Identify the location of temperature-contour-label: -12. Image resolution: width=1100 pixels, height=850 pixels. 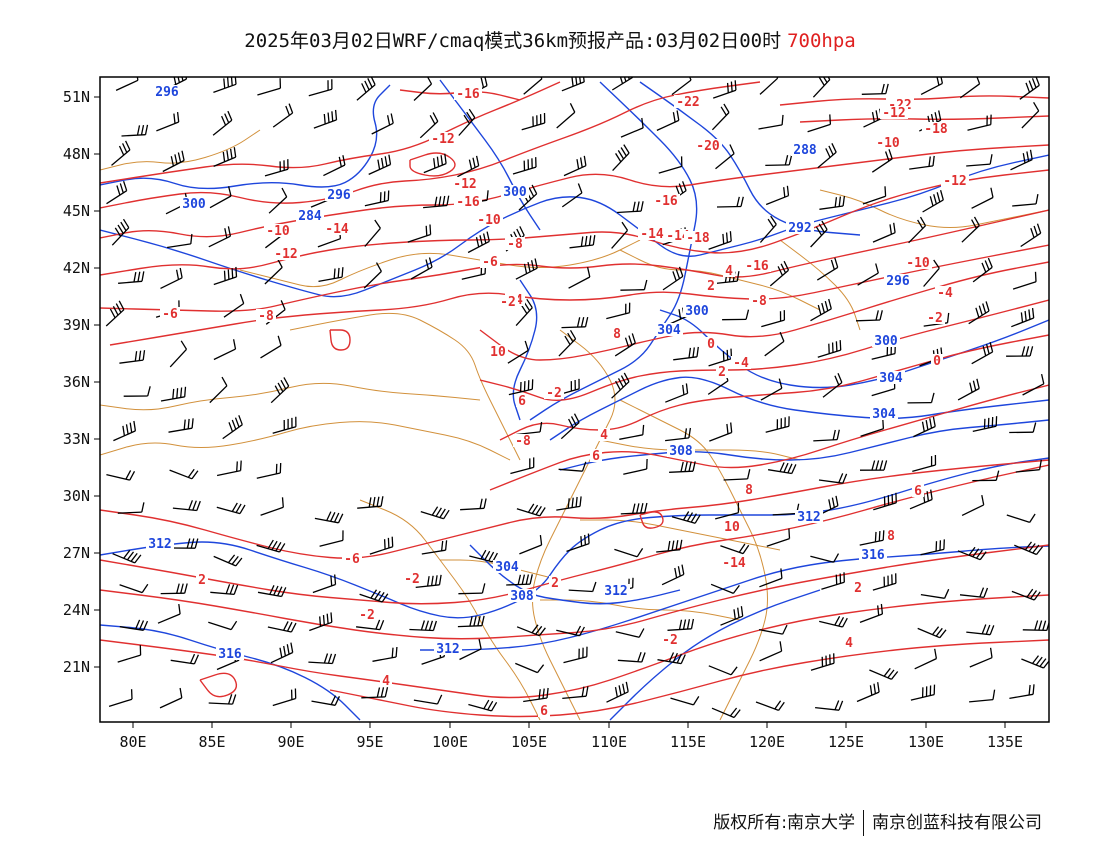
(893, 113).